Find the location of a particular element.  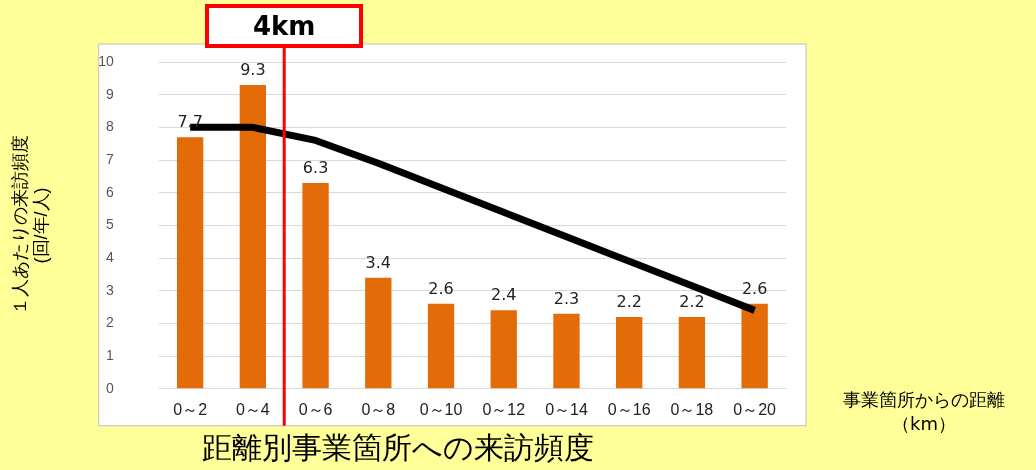

x-tick-label: 0～4 is located at coordinates (252, 409).